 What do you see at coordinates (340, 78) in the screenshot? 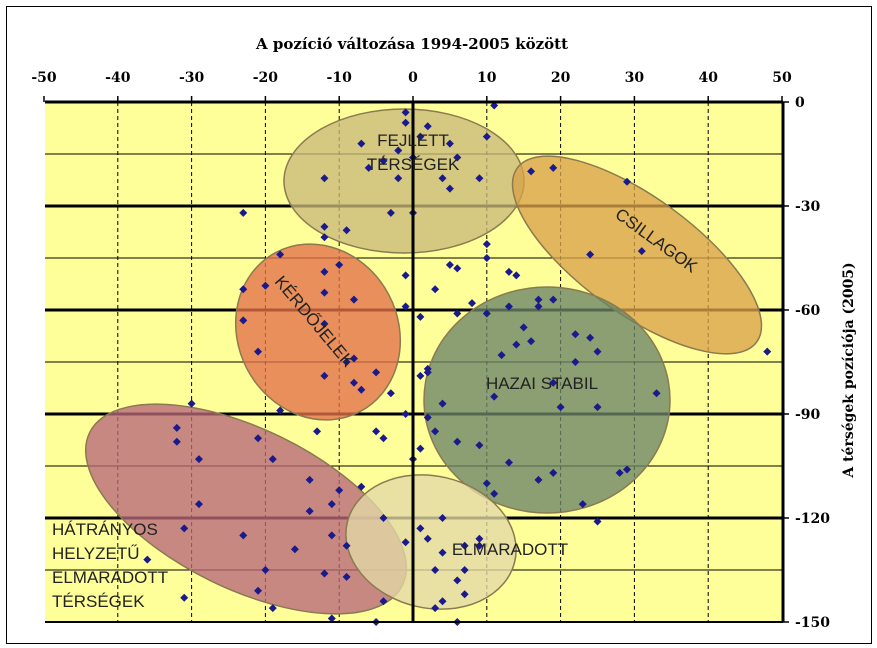
I see `x-tick-label: -10` at bounding box center [340, 78].